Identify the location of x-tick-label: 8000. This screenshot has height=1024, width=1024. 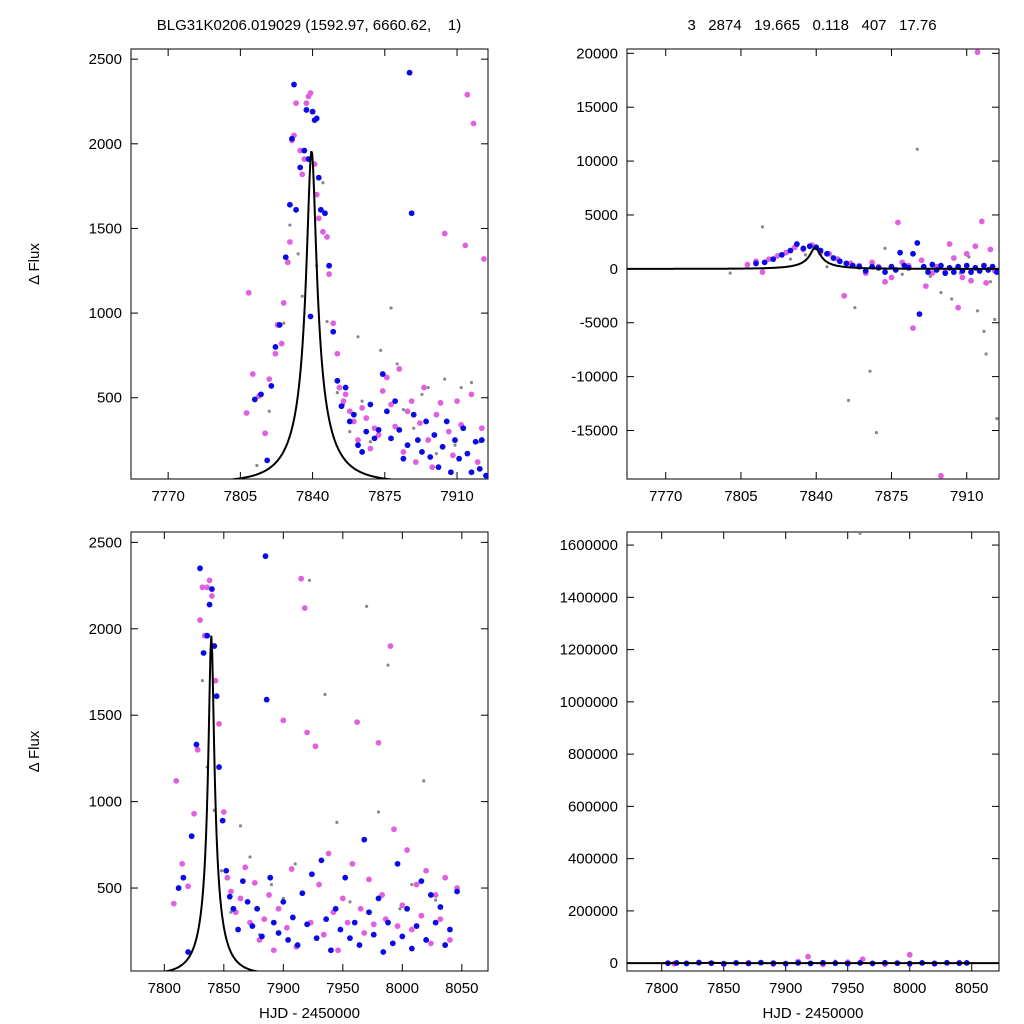
(402, 988).